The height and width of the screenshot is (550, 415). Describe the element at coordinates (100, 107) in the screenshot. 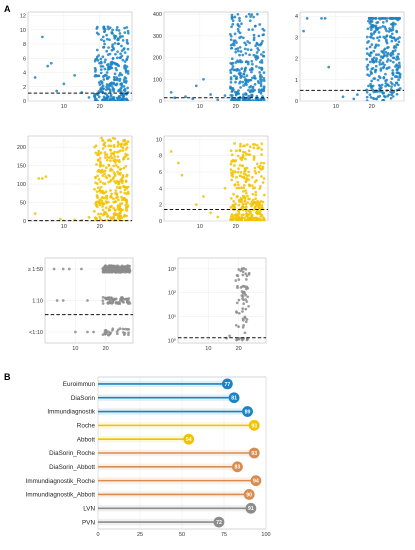

I see `x-tick-label: 20` at that location.